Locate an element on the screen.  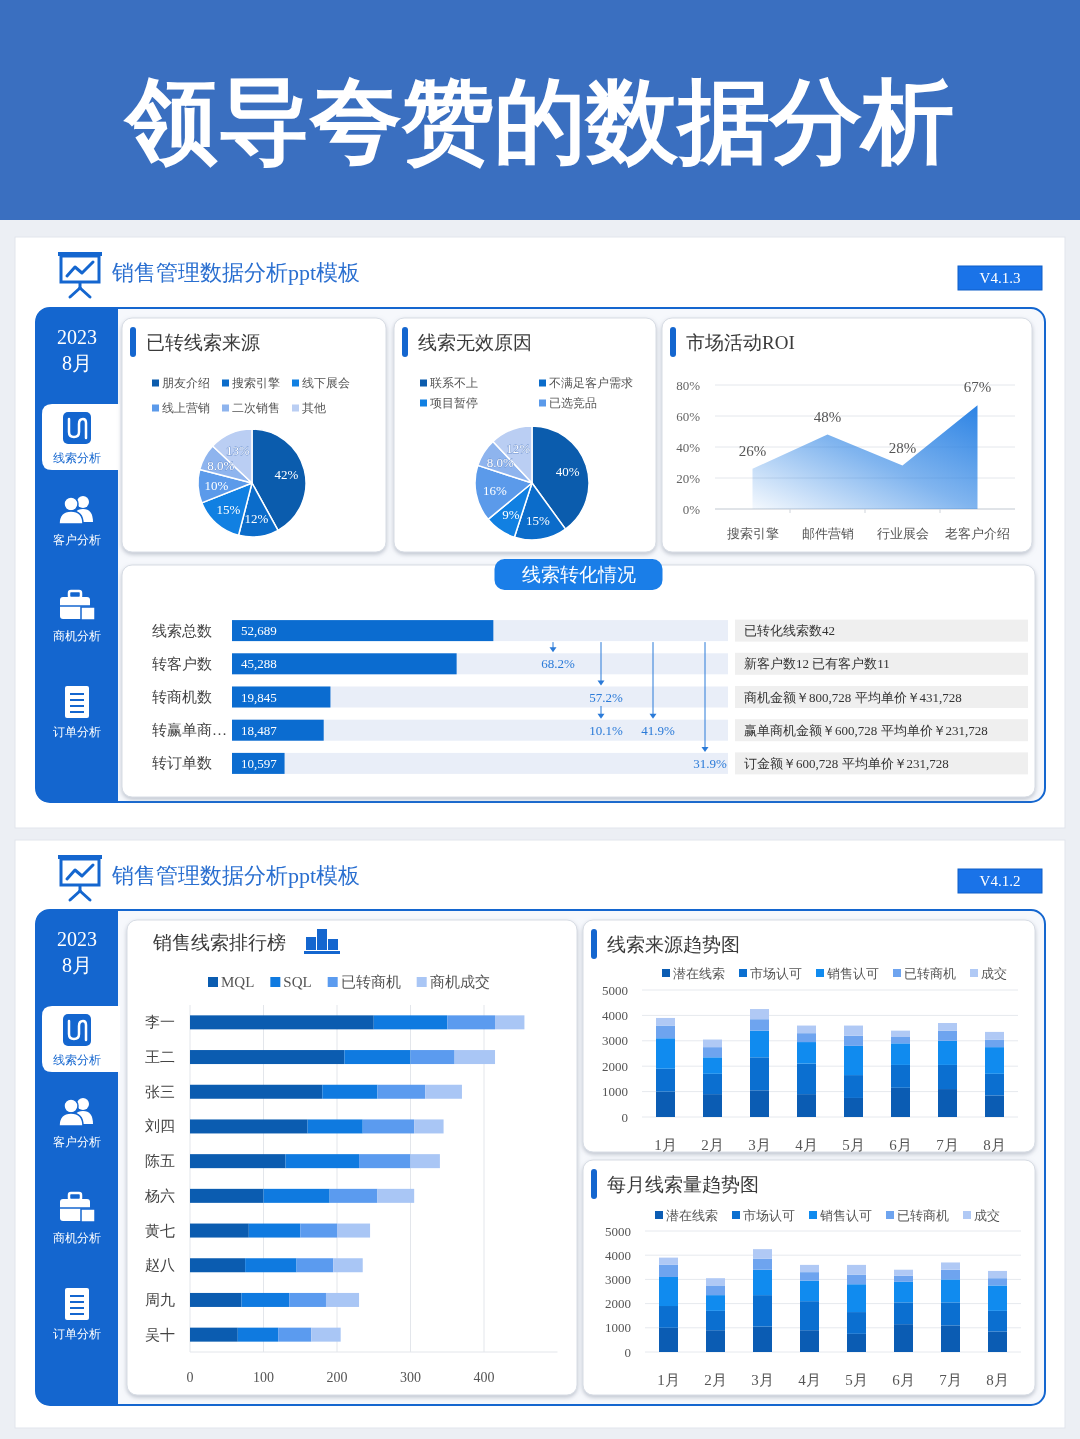
data-label: 10% is located at coordinates (216, 485).